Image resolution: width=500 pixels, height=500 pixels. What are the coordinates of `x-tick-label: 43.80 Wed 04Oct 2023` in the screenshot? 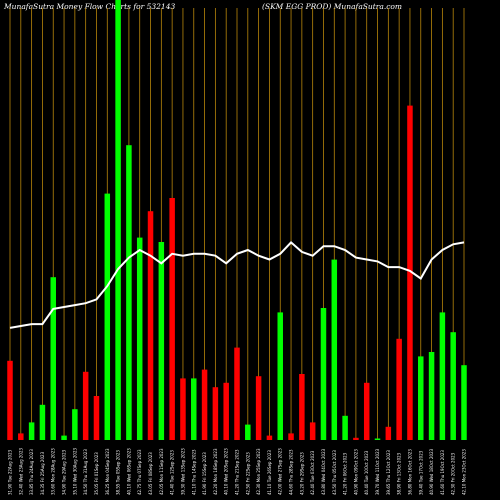 It's located at (323, 471).